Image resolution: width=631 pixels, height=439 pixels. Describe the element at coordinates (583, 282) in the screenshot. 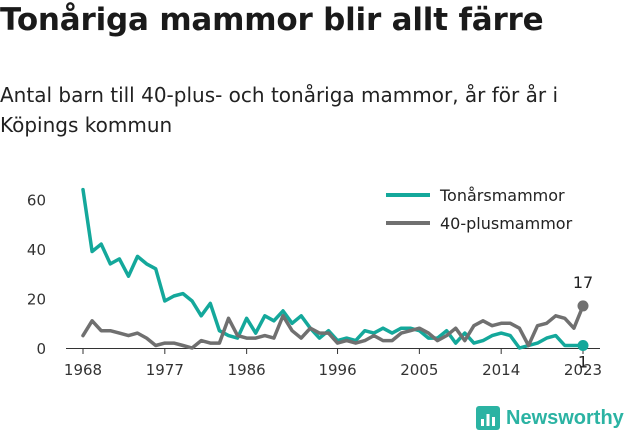

I see `end-value-label-40-plusmammor: 17` at that location.